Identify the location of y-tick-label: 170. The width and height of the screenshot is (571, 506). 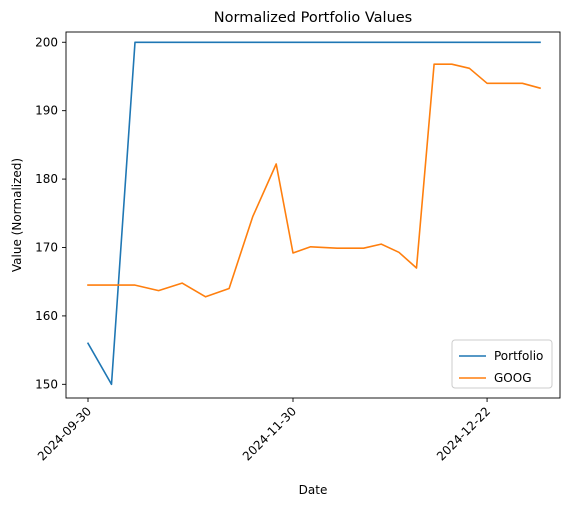
(46, 247).